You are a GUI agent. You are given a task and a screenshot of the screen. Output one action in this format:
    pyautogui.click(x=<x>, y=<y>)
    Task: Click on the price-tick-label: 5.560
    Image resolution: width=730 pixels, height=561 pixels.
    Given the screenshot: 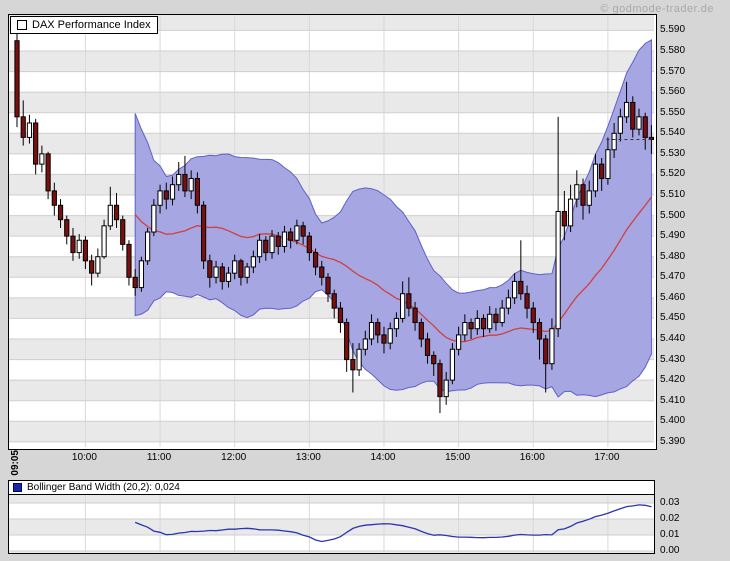 What is the action you would take?
    pyautogui.click(x=673, y=92)
    